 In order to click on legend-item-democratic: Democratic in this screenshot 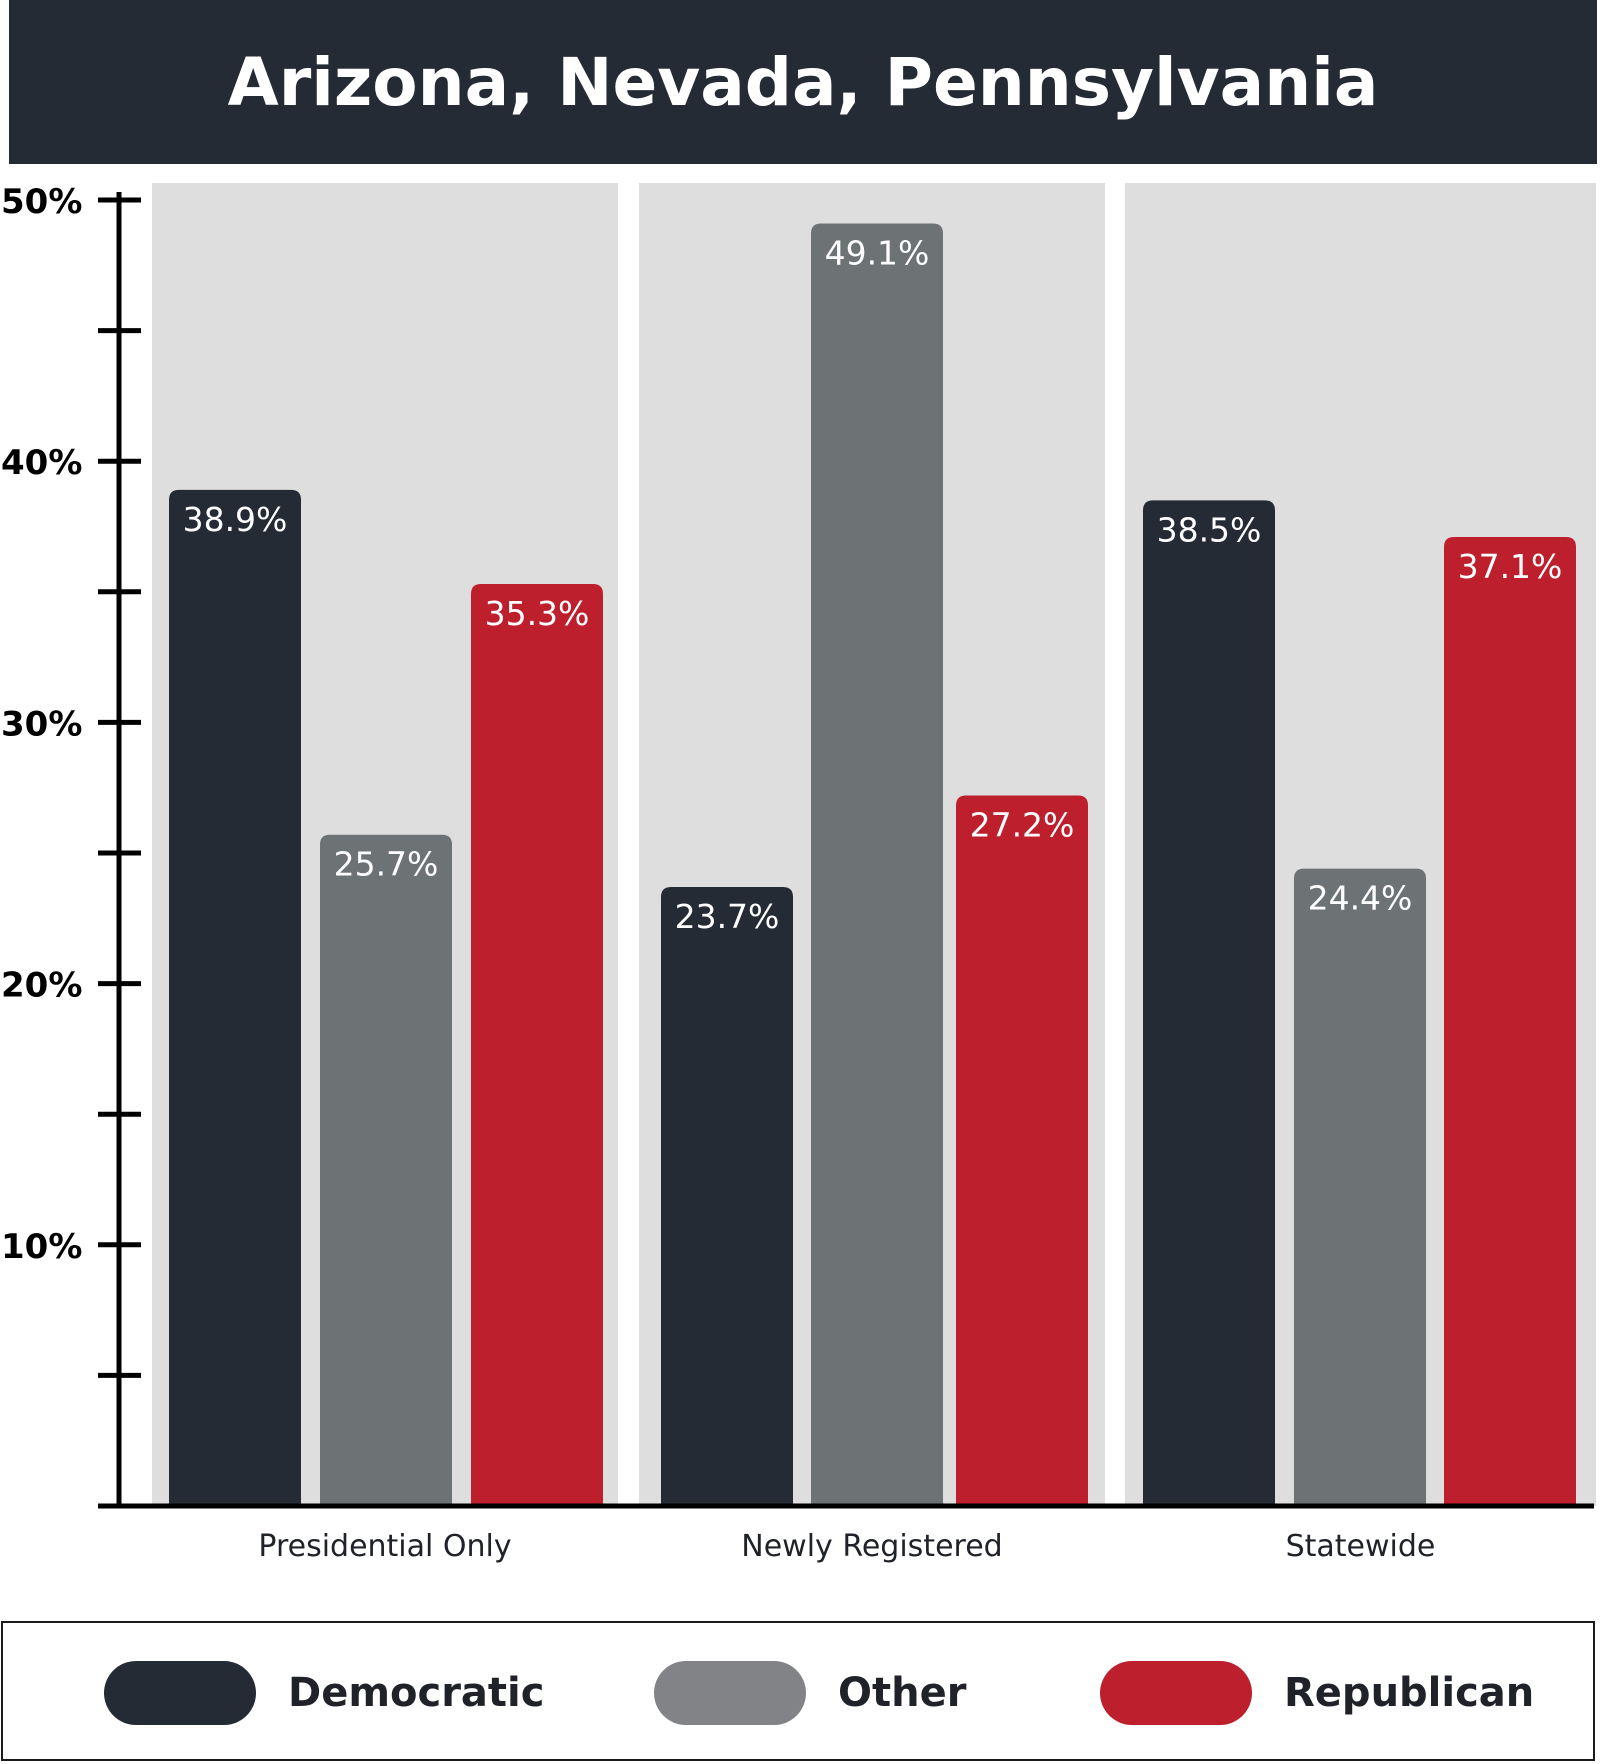, I will do `click(324, 1693)`.